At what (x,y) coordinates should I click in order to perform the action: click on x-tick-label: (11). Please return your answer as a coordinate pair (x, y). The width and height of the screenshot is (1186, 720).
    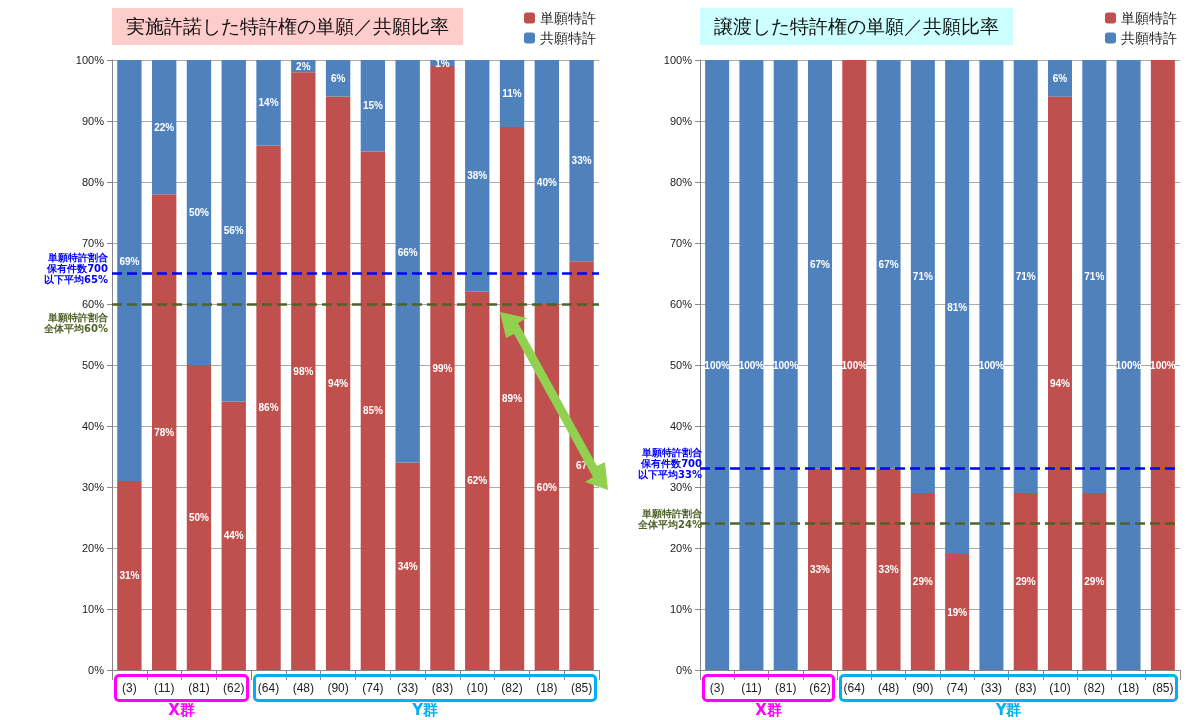
    Looking at the image, I should click on (164, 688).